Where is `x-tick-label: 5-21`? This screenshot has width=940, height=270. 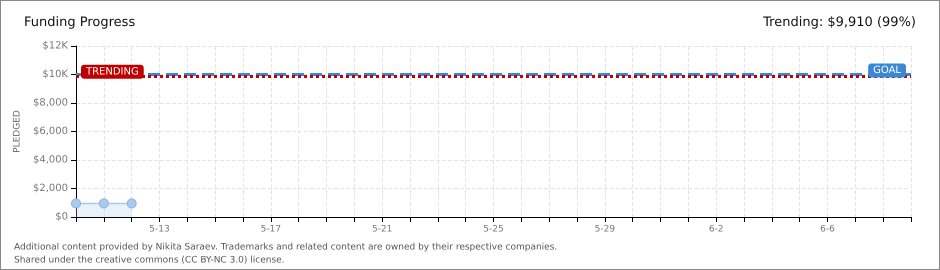 x-tick-label: 5-21 is located at coordinates (382, 229).